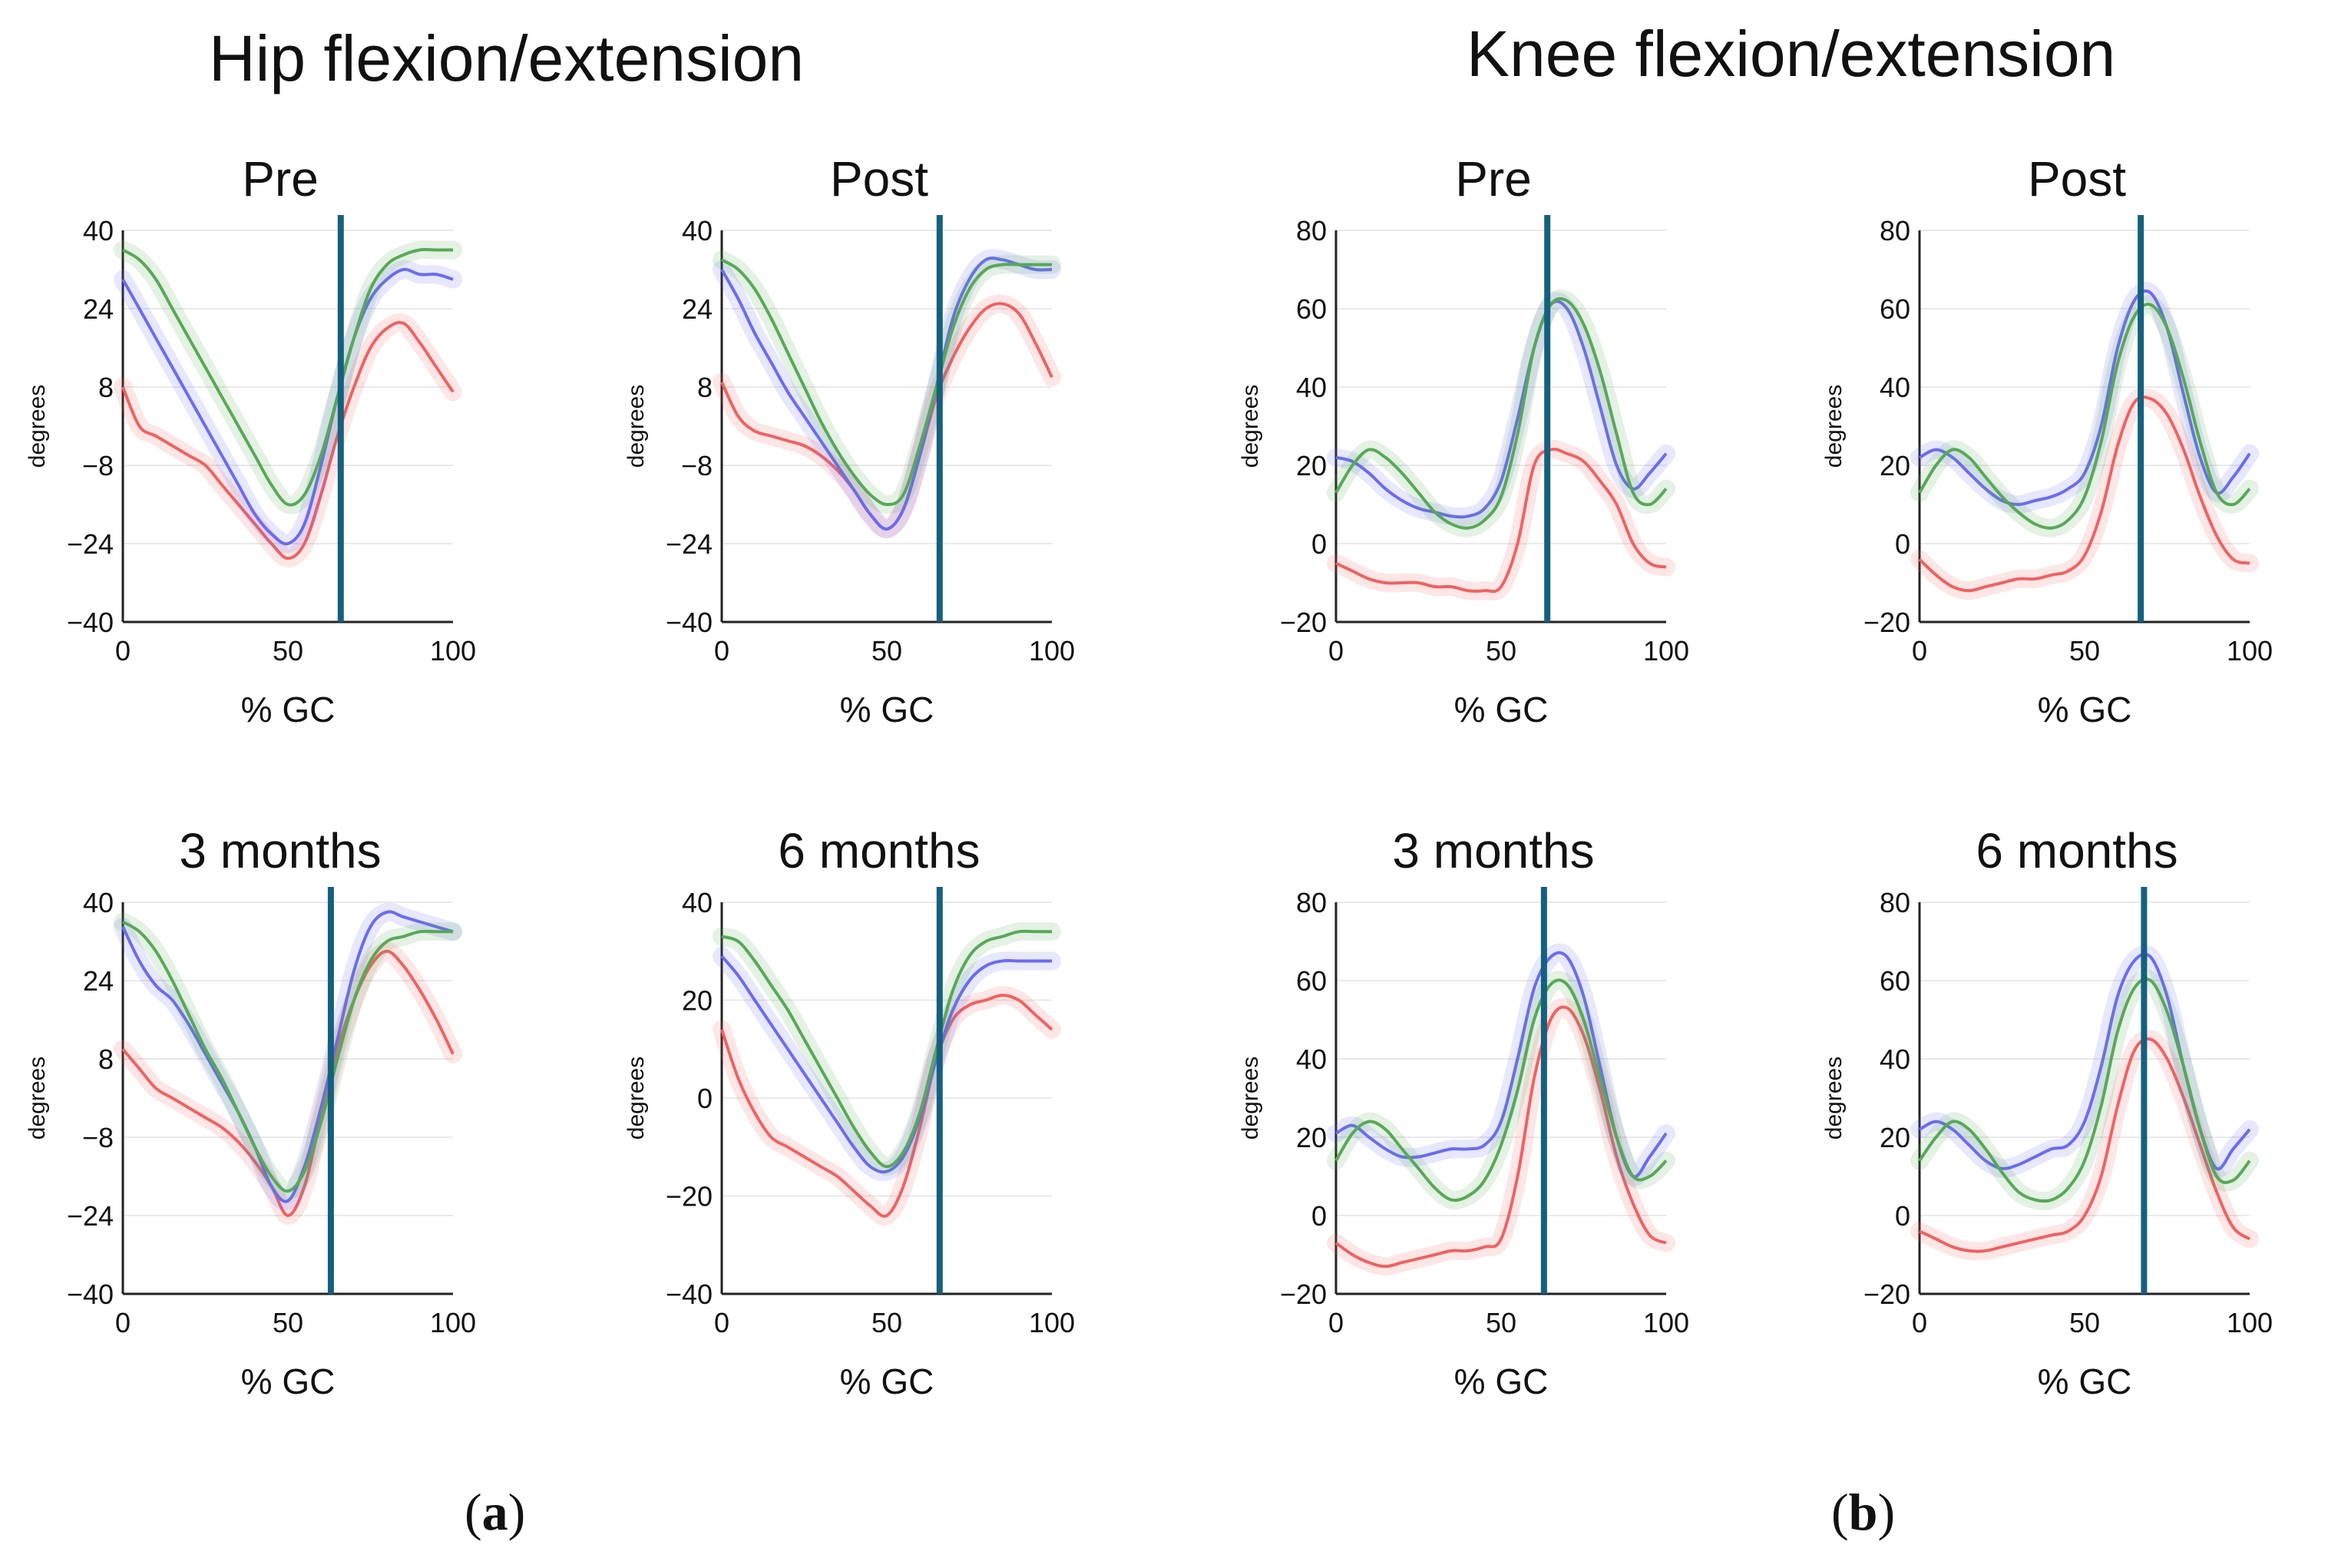 Image resolution: width=2328 pixels, height=1568 pixels. I want to click on knee-post-xlabel: % GC, so click(2085, 710).